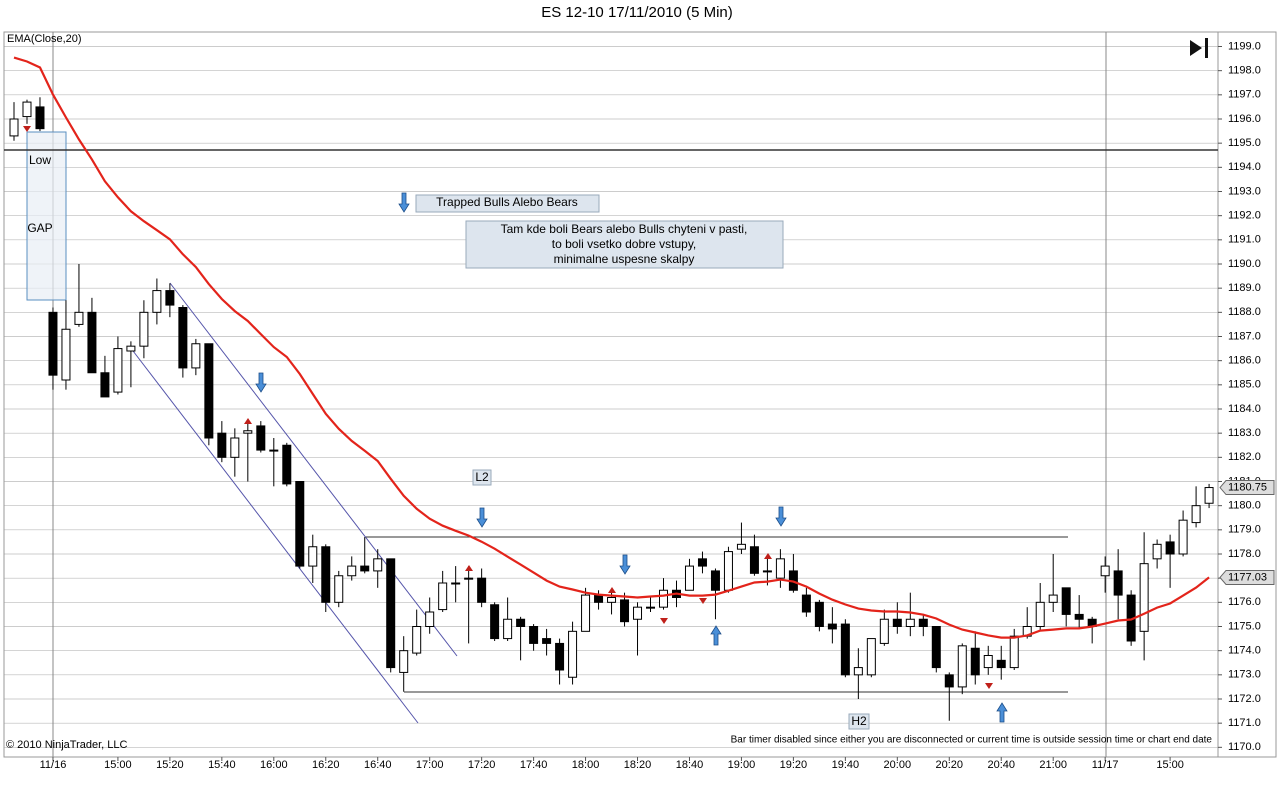  What do you see at coordinates (534, 765) in the screenshot?
I see `x-tick-label: 17:40` at bounding box center [534, 765].